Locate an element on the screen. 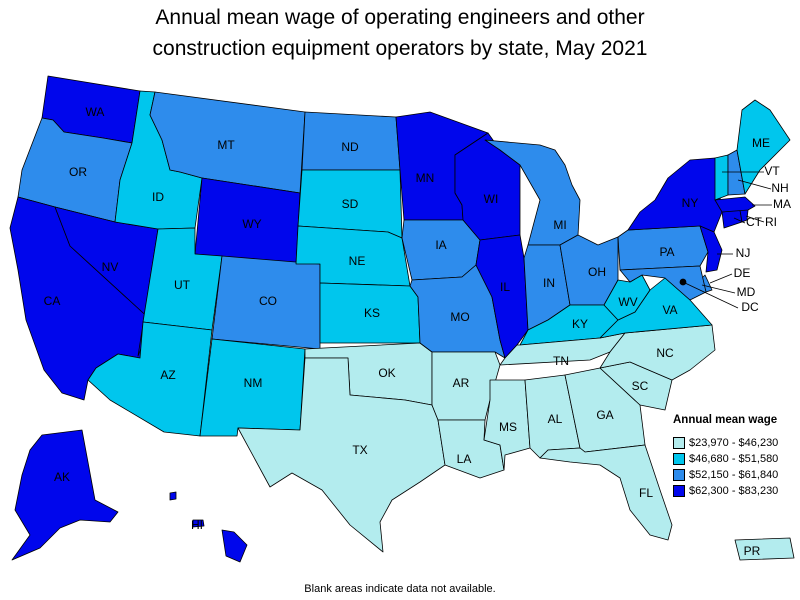 This screenshot has height=600, width=800. legend-item-bin-2: $46,680 - $51,580 is located at coordinates (736, 459).